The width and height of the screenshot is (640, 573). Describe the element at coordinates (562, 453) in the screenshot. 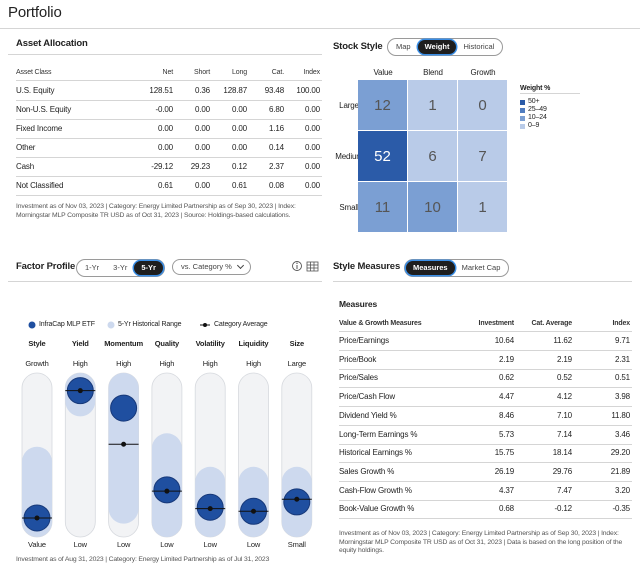

I see `table-value: 18.14` at that location.